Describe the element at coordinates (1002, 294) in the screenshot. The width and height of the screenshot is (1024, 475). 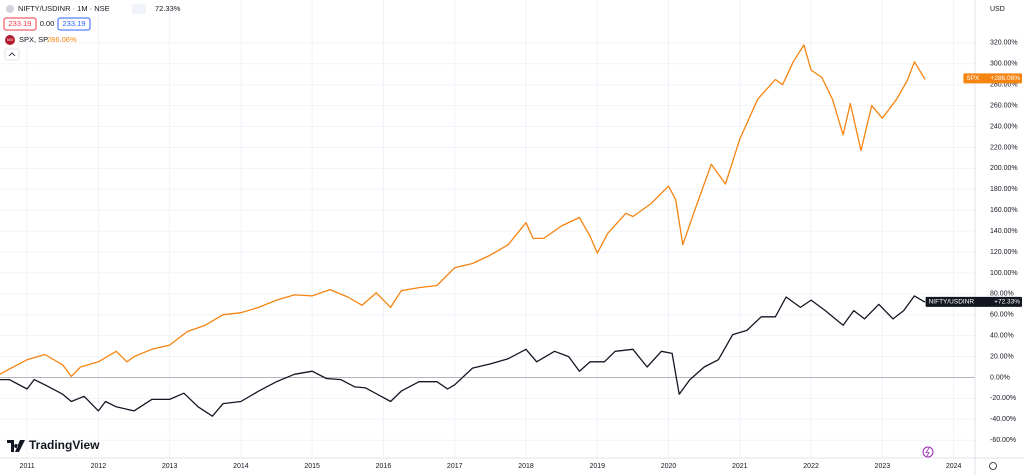
I see `y-tick-label: 80.00%` at that location.